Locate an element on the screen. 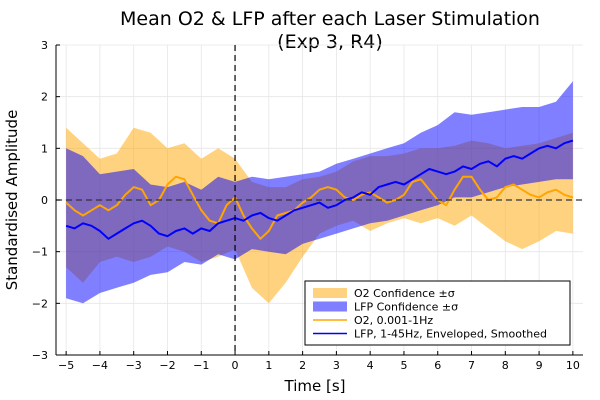  x-tick-label: −3 is located at coordinates (134, 365).